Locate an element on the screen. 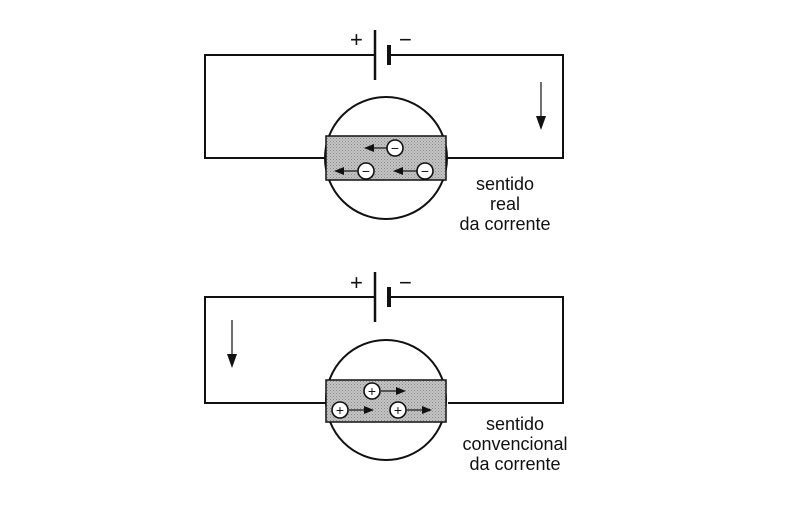 Image resolution: width=788 pixels, height=507 pixels. caption-conventional: sentido convencional da corrente is located at coordinates (514, 444).